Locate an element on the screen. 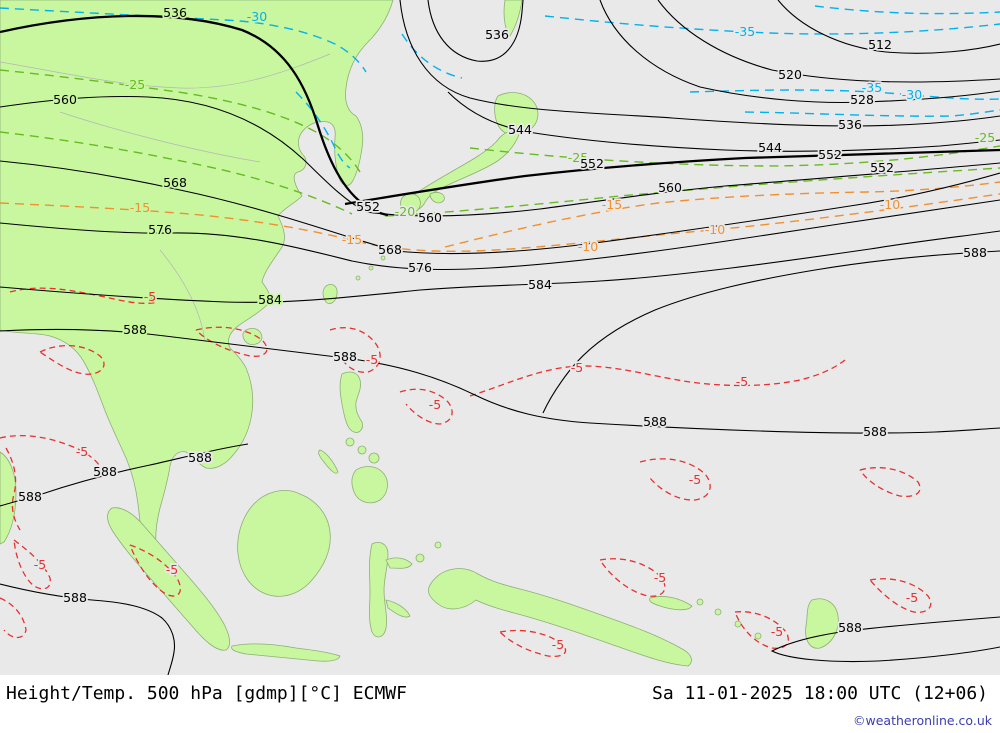  contour-label: 512 is located at coordinates (880, 44).